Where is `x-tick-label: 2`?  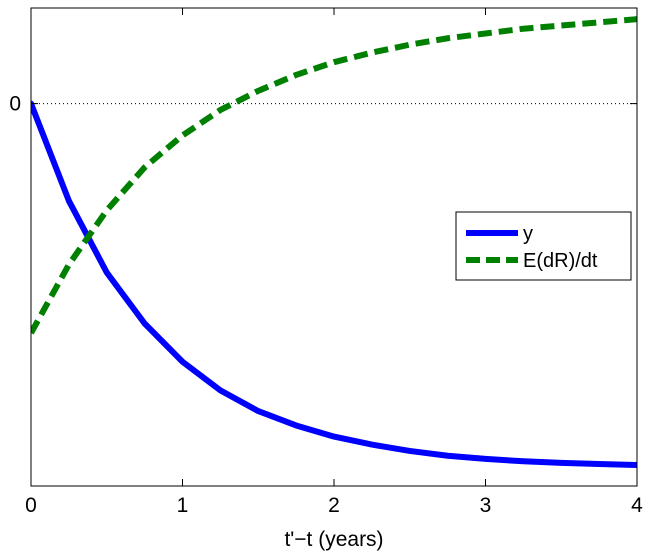
x-tick-label: 2 is located at coordinates (334, 505).